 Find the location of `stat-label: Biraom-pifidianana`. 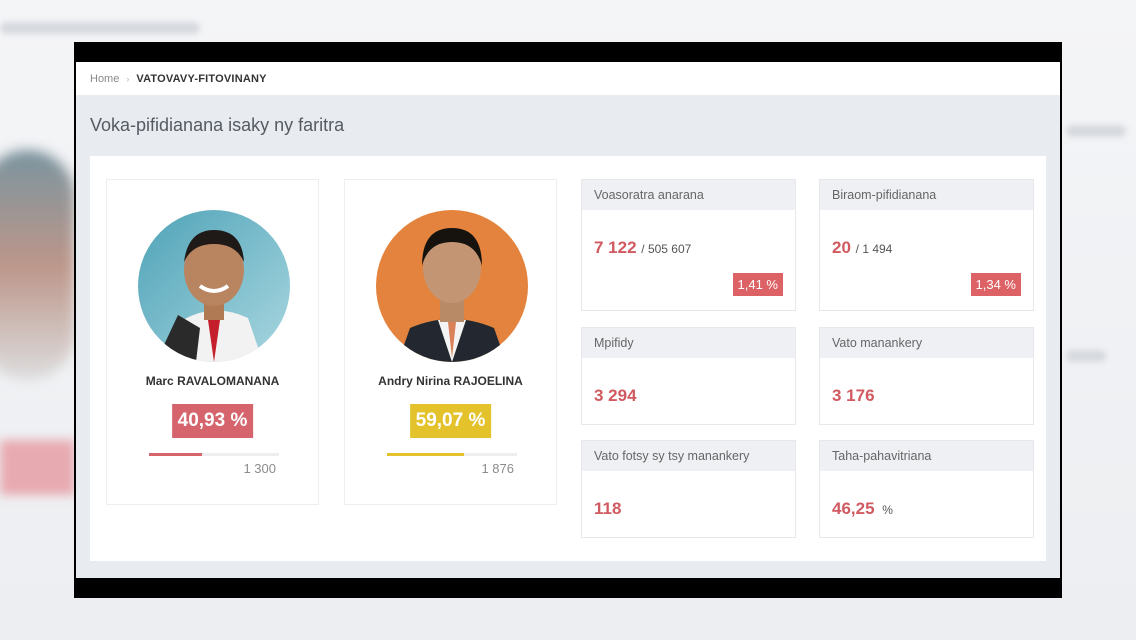

stat-label: Biraom-pifidianana is located at coordinates (926, 195).